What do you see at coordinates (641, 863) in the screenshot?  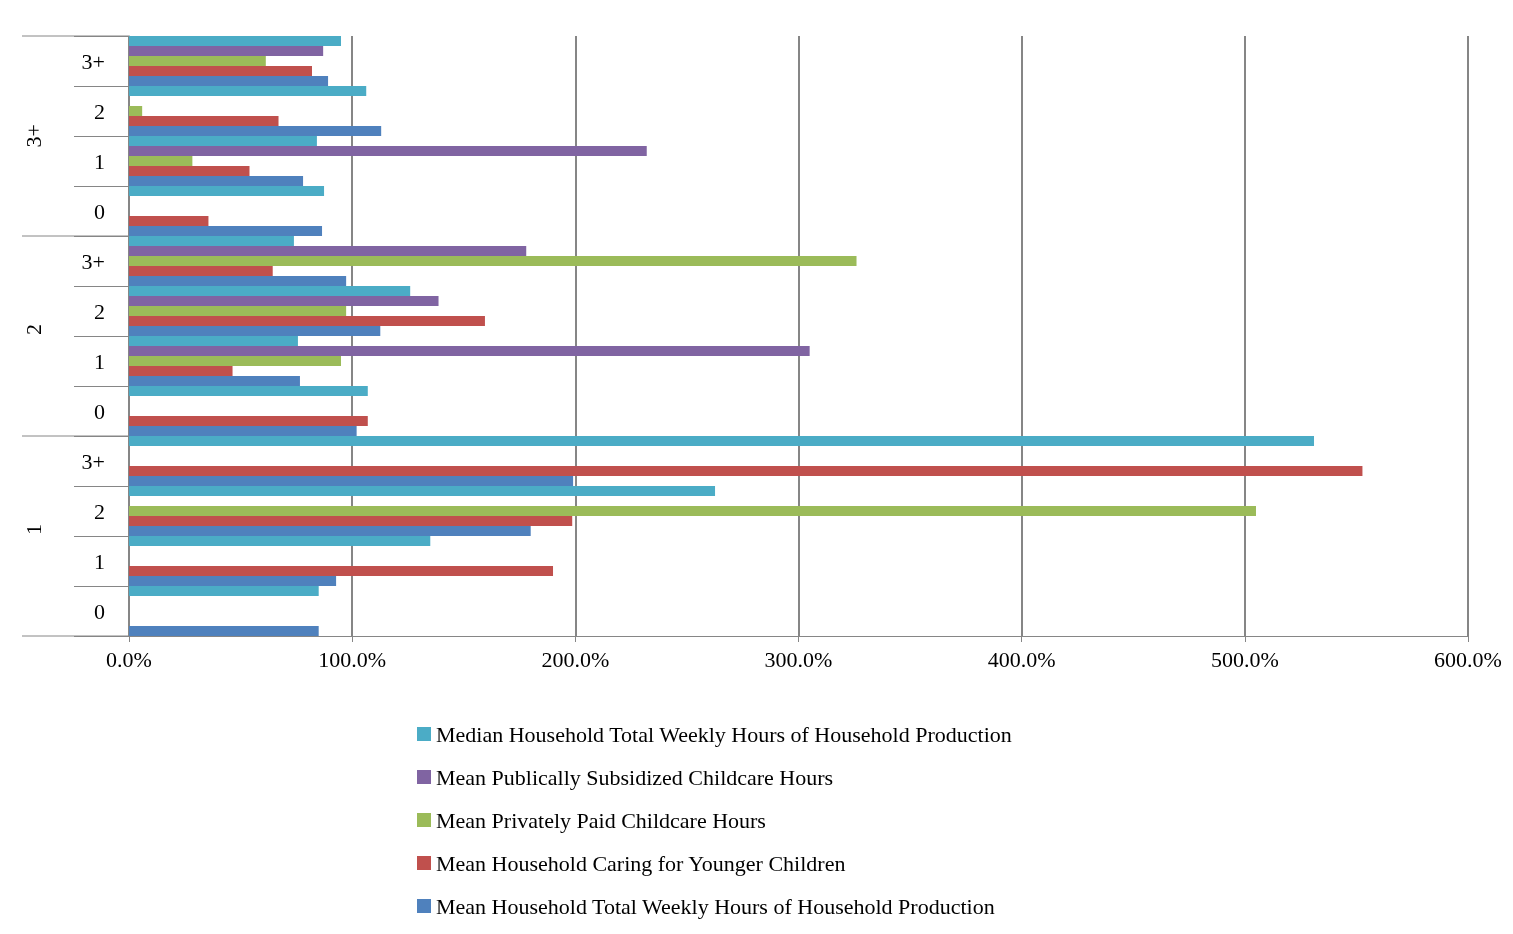 I see `legend-label: Mean Household Caring for Younger Children` at bounding box center [641, 863].